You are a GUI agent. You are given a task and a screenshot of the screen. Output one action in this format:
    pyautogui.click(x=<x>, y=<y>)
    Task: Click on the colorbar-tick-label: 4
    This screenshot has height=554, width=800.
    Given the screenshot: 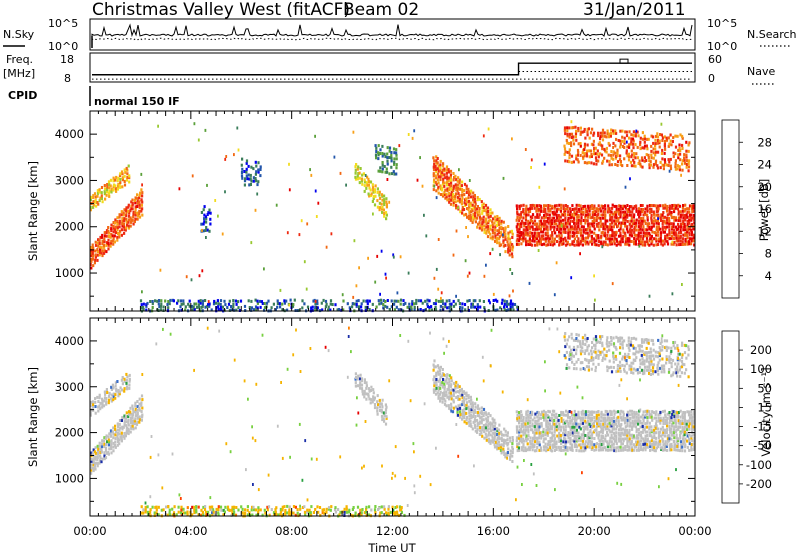 What is the action you would take?
    pyautogui.click(x=768, y=276)
    